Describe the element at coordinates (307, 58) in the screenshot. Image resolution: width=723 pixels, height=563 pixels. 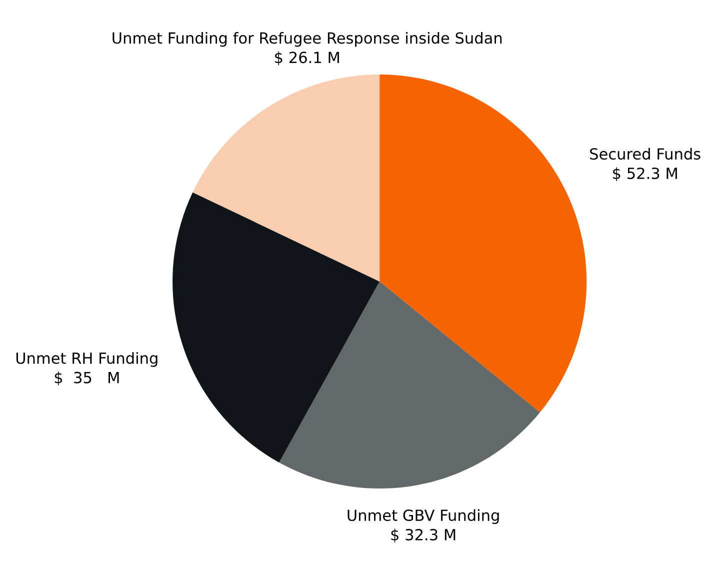
I see `data-label: $ 26.1 M` at that location.